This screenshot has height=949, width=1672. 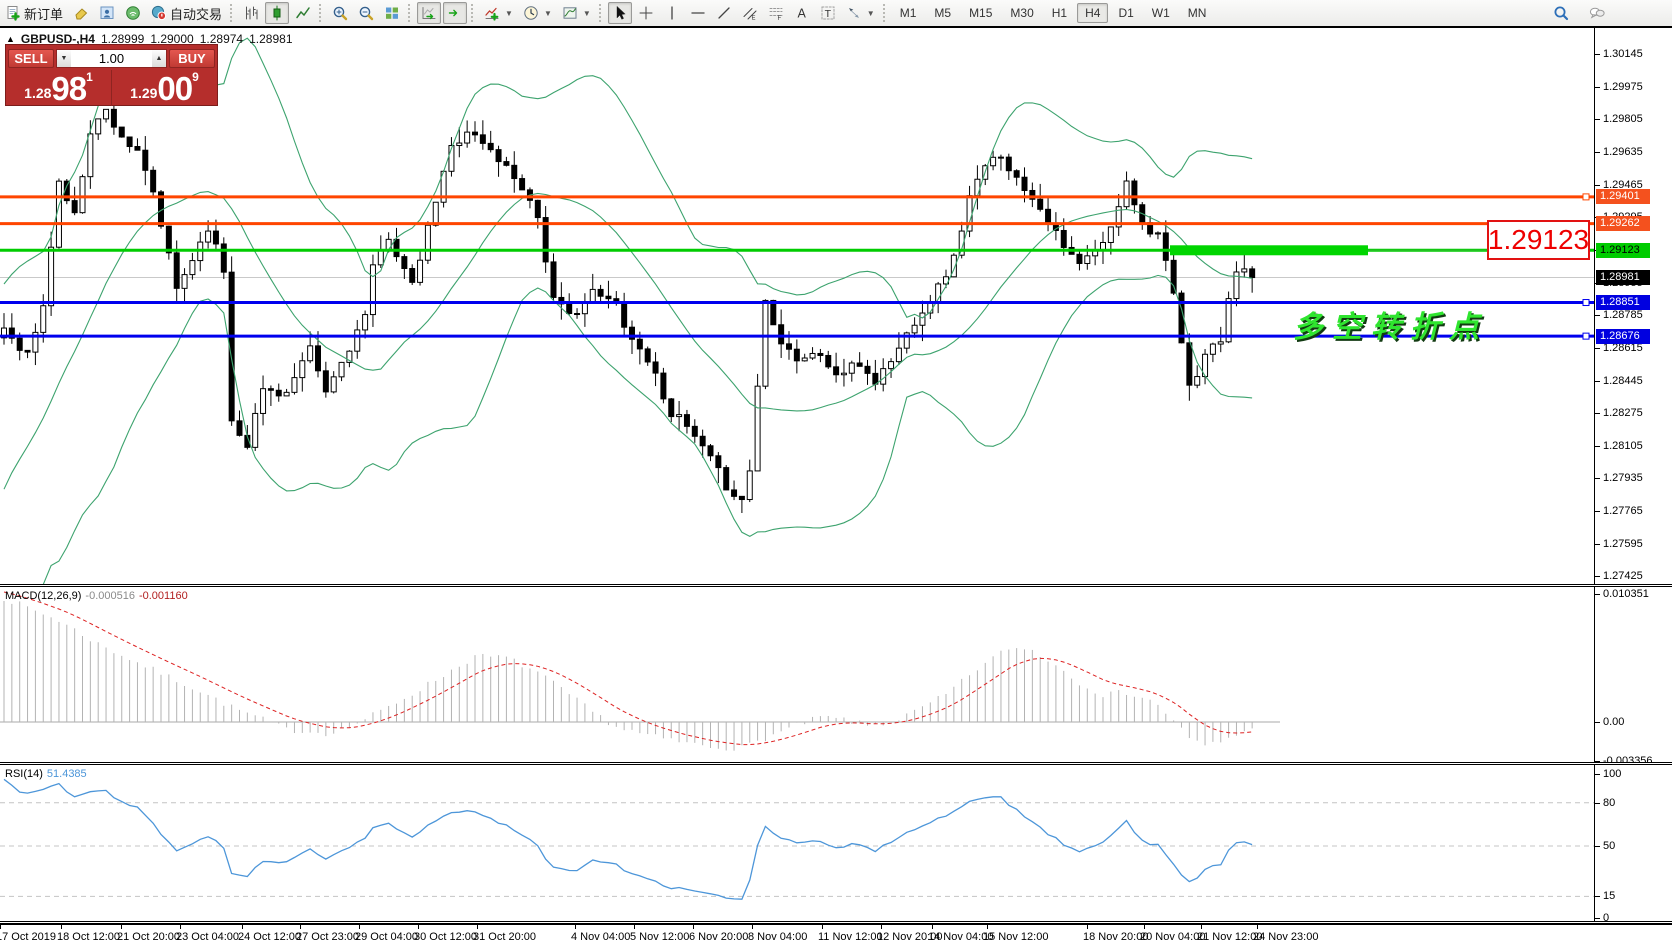 I want to click on price-tick: 1.29975, so click(x=1619, y=86).